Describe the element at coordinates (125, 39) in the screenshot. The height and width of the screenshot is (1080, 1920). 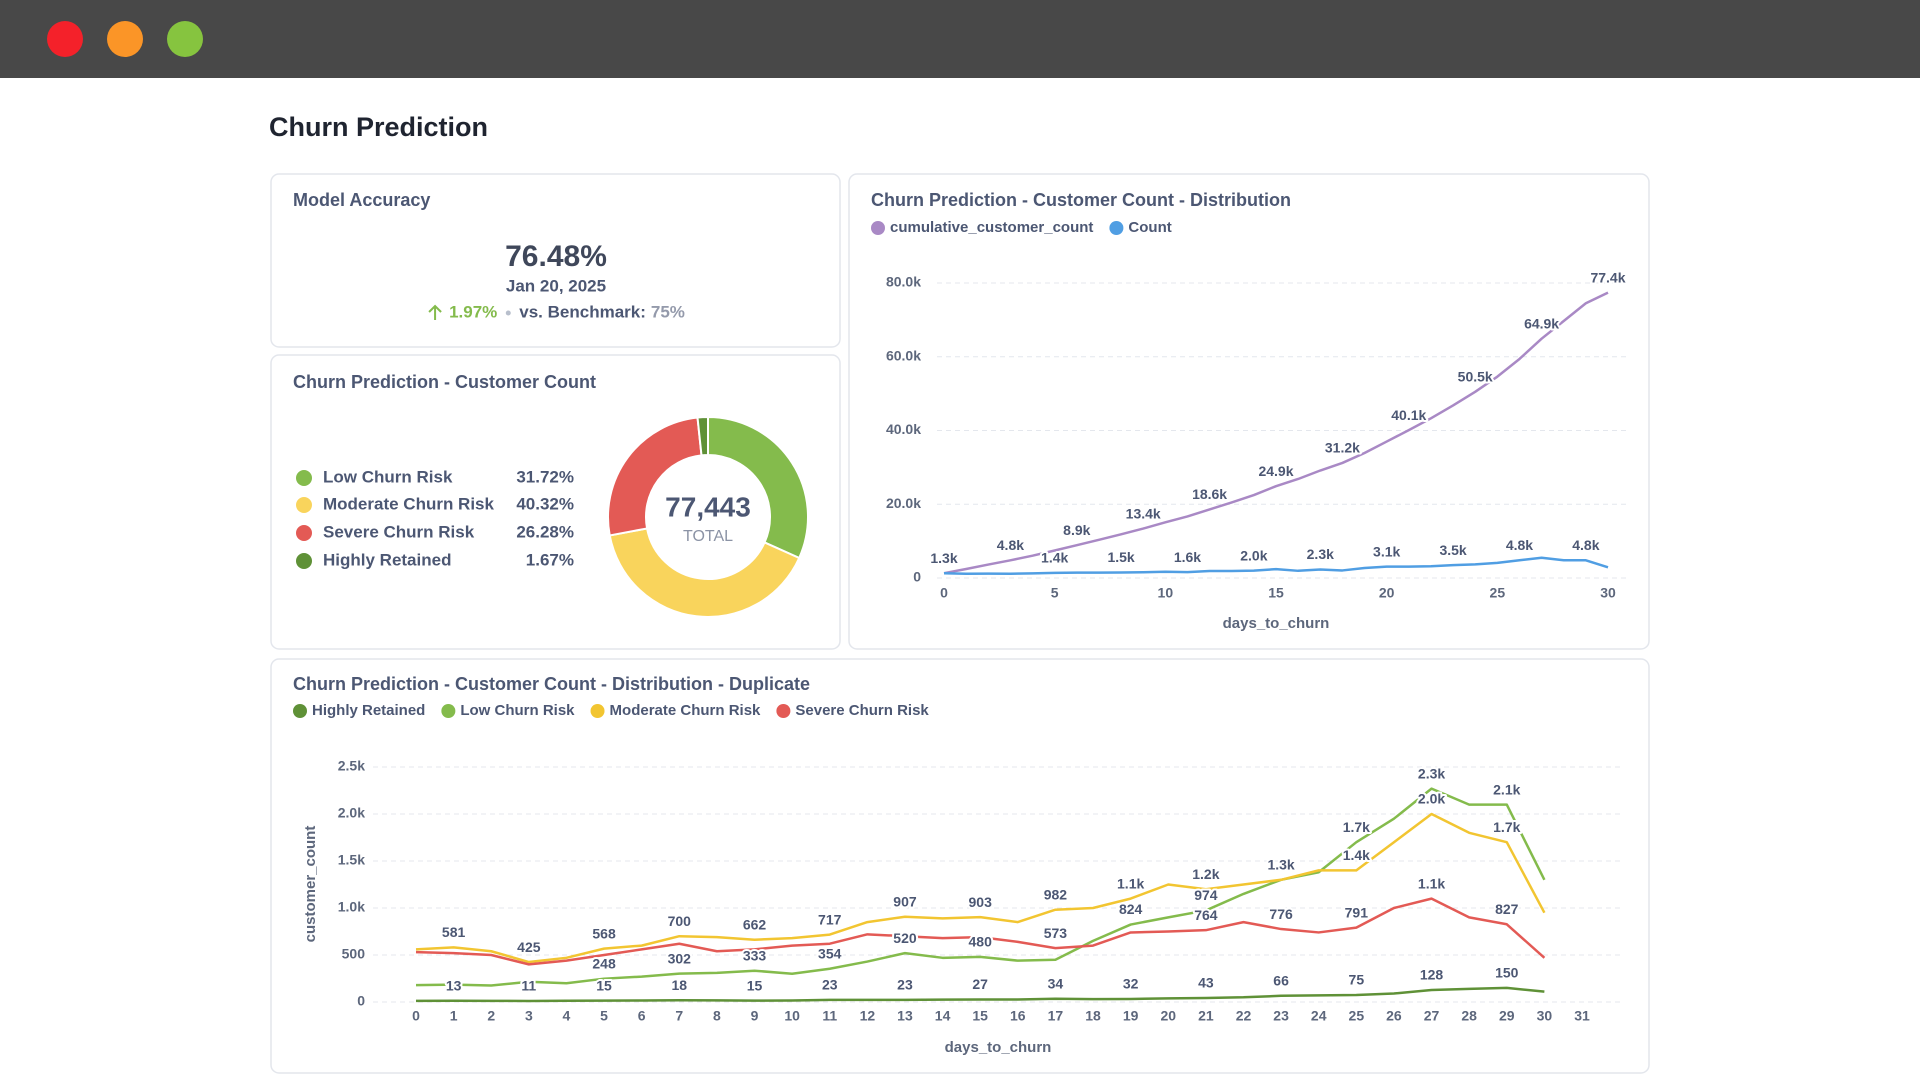
I see `minimize-button` at that location.